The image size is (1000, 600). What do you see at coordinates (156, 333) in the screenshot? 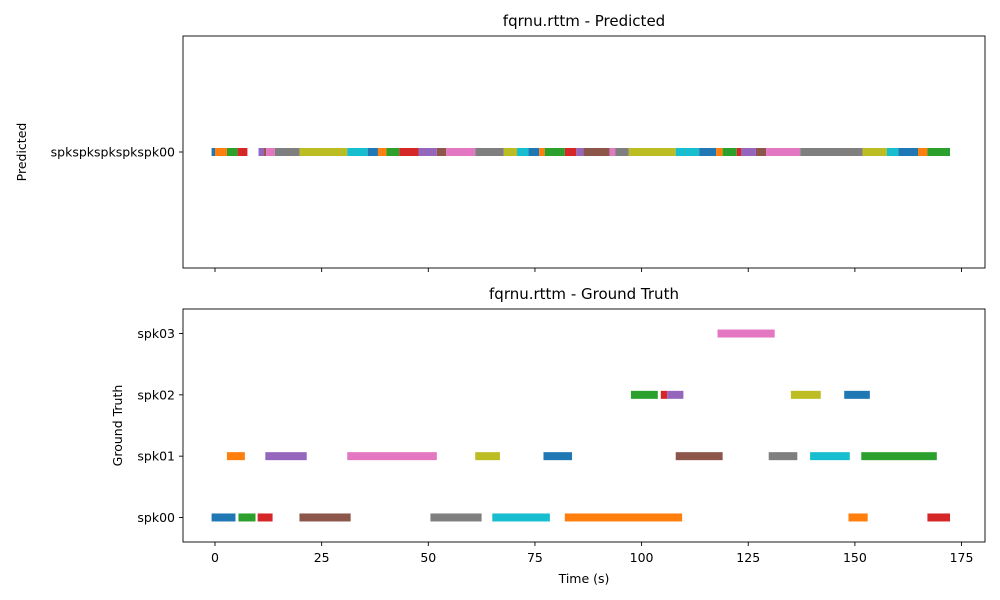
I see `y-tick-label: spk03` at bounding box center [156, 333].